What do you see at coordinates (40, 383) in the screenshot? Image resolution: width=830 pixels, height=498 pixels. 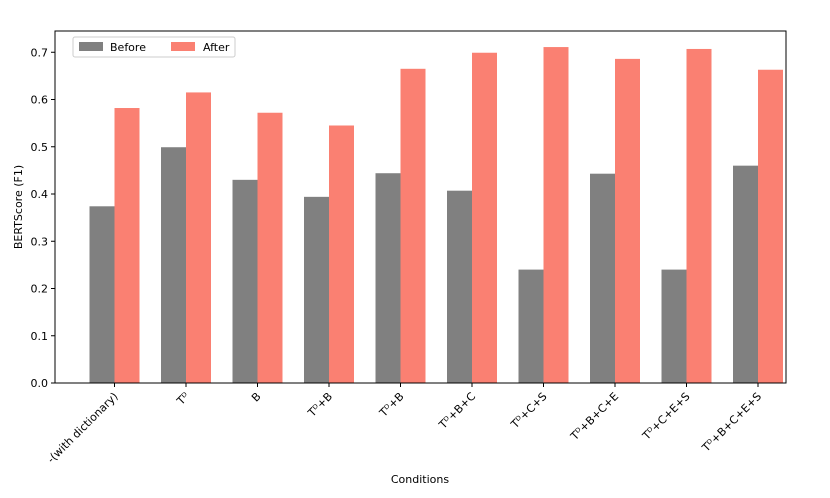 I see `y-tick-label: 0.0` at bounding box center [40, 383].